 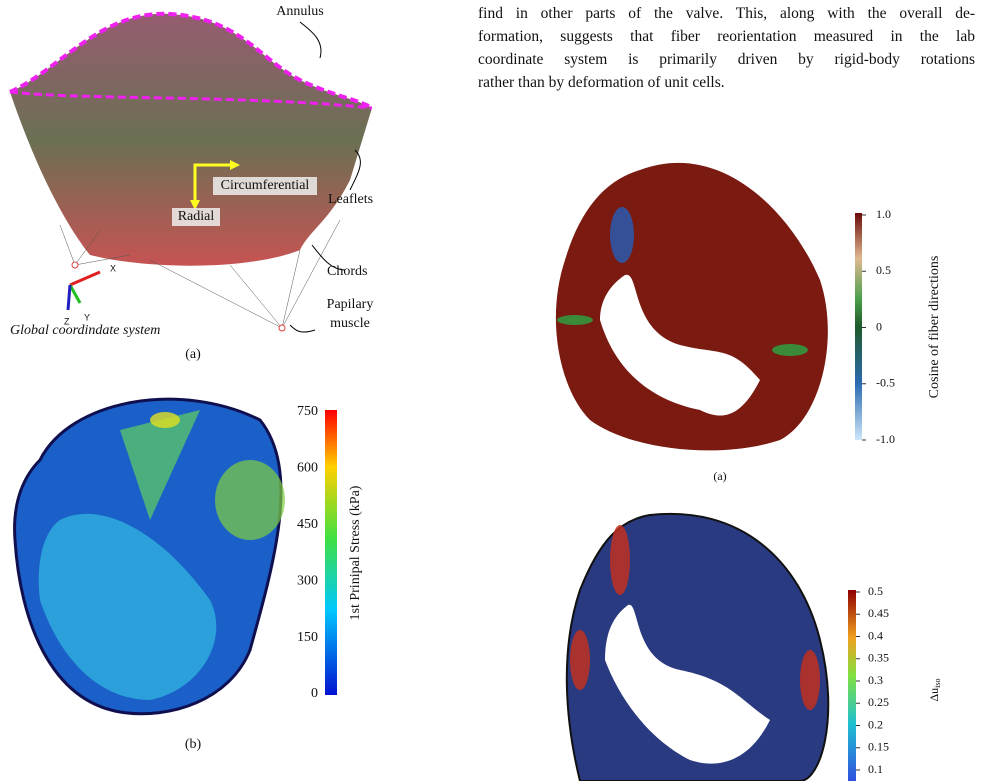 What do you see at coordinates (113, 268) in the screenshot?
I see `annotation: X` at bounding box center [113, 268].